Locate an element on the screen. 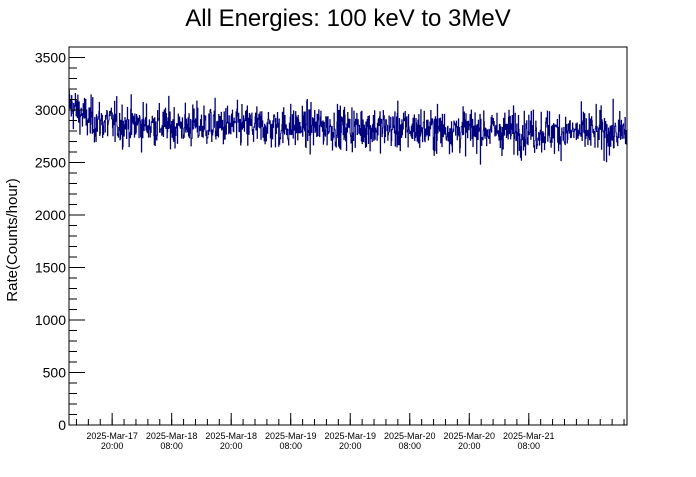 This screenshot has width=696, height=477. y-tick-label: 1000 is located at coordinates (50, 320).